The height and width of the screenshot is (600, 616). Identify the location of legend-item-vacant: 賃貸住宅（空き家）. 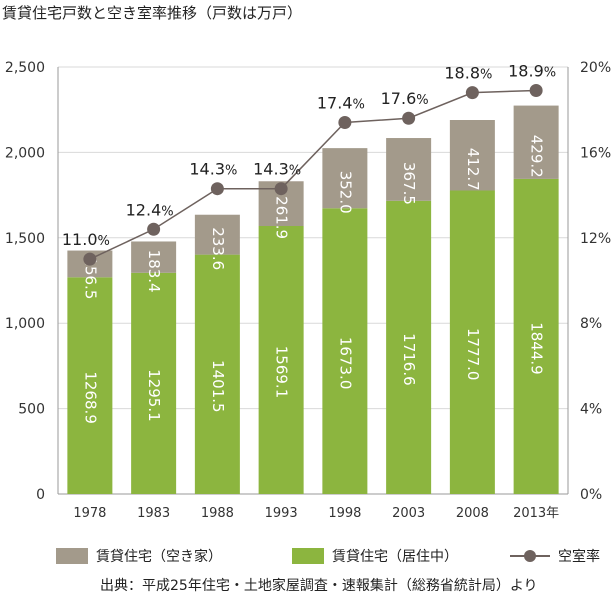
(139, 556).